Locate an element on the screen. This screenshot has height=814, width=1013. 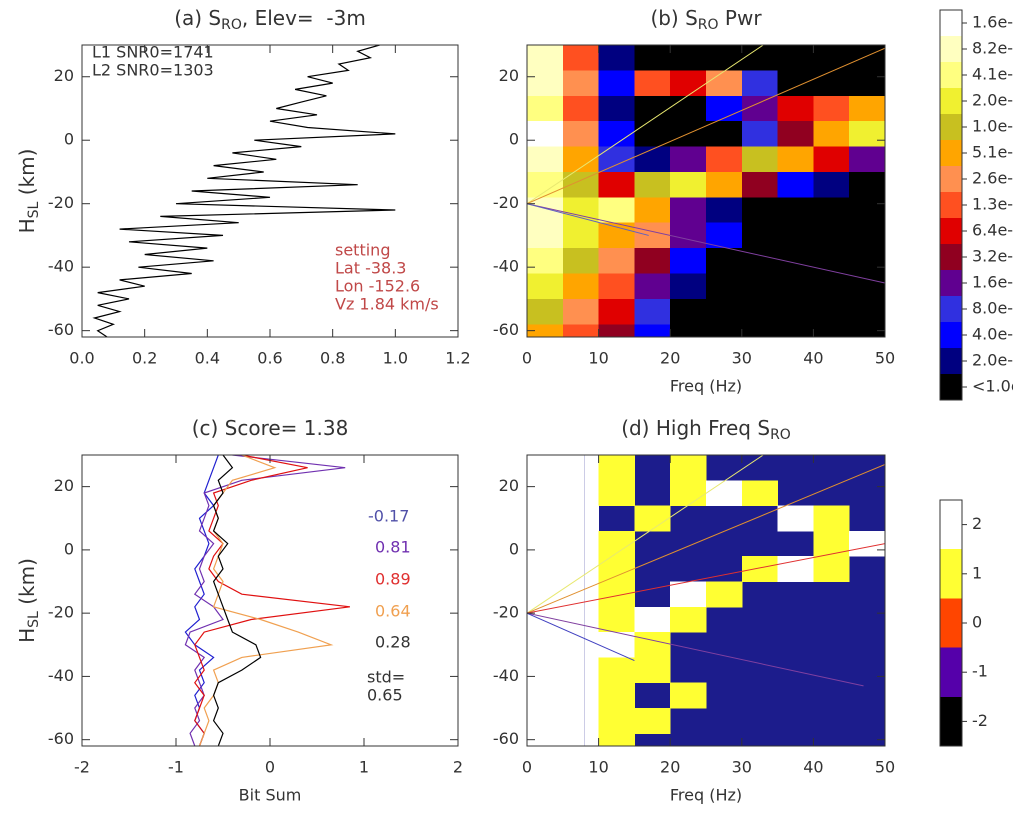
x-tick-label: 40 is located at coordinates (813, 767).